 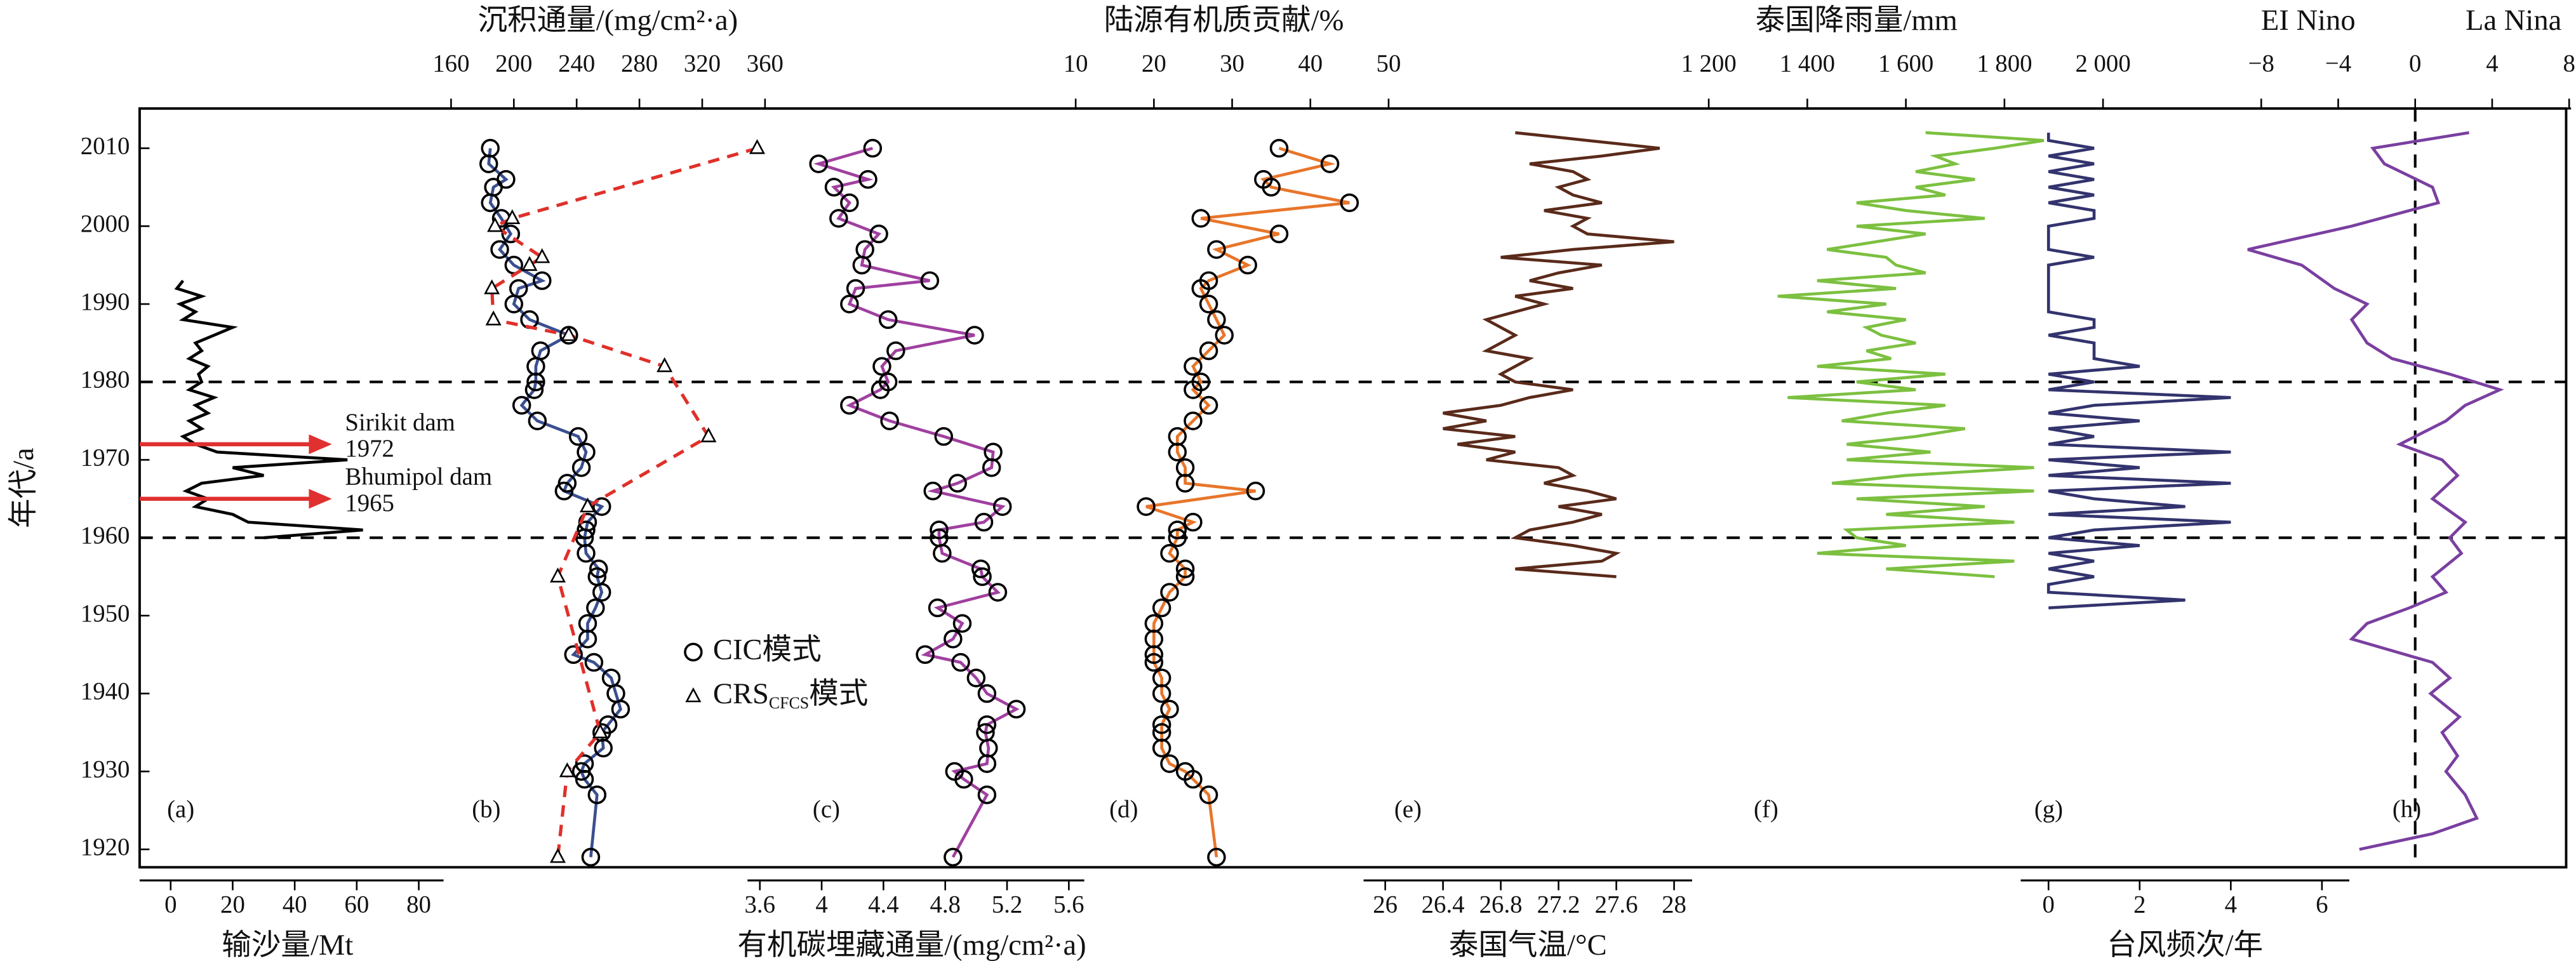 I want to click on x-tick-label: 27.2, so click(x=1558, y=905).